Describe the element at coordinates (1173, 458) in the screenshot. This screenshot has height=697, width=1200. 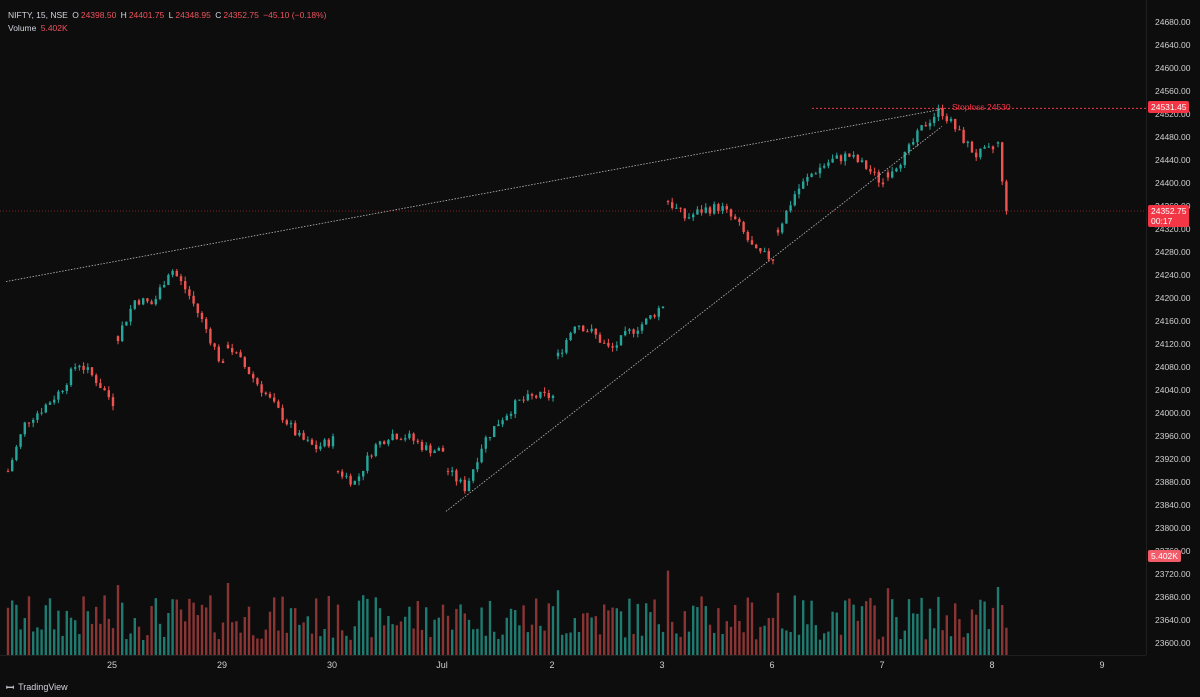
I see `price-tick-label: 23920.00` at that location.